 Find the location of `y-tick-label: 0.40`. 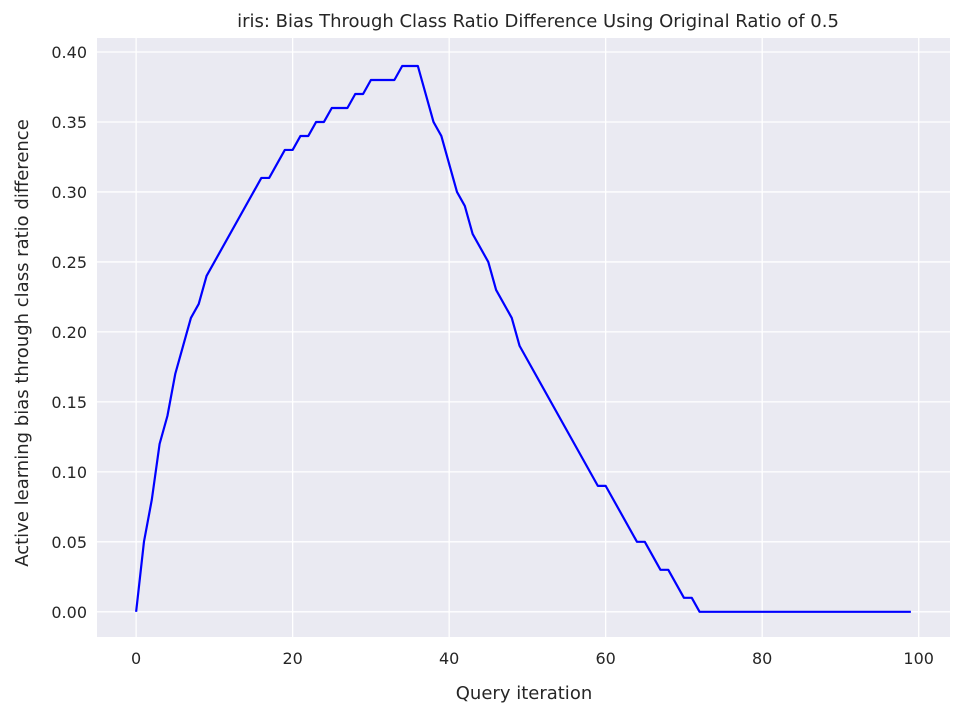

y-tick-label: 0.40 is located at coordinates (69, 52).